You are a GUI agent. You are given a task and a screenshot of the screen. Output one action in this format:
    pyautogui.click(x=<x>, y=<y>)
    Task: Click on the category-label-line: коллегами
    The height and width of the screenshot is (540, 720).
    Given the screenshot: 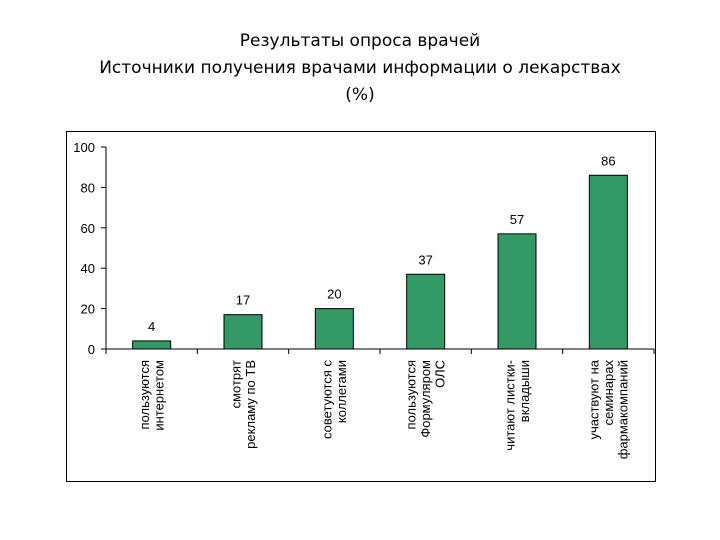 What is the action you would take?
    pyautogui.click(x=341, y=391)
    